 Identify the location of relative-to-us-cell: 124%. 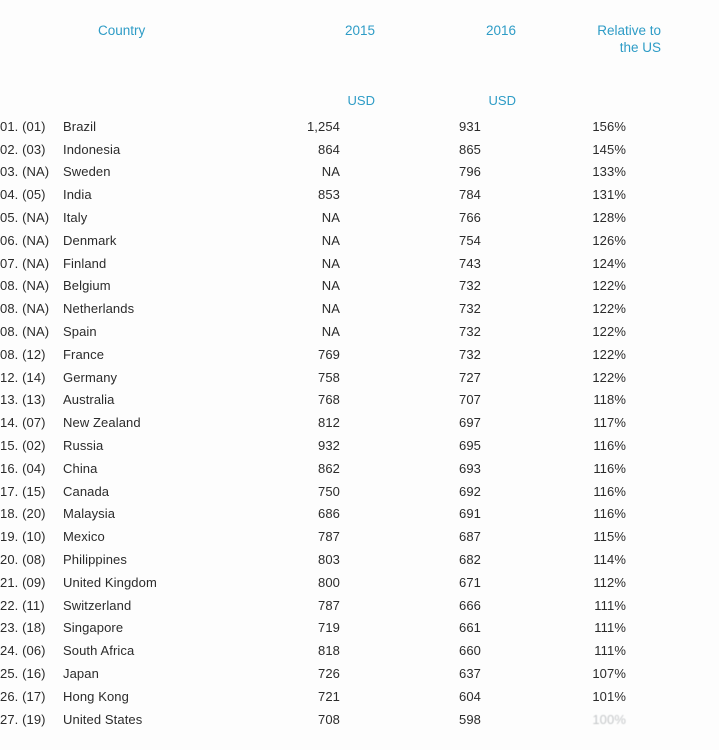
(609, 263).